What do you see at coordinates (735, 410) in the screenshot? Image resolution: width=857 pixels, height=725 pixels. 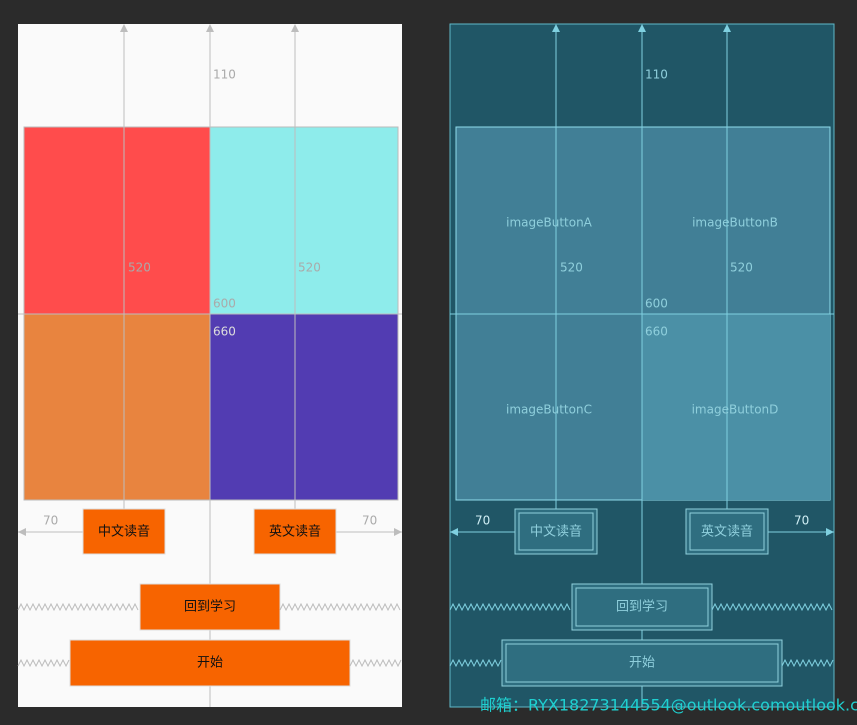 I see `image-button-id: imageButtonD` at bounding box center [735, 410].